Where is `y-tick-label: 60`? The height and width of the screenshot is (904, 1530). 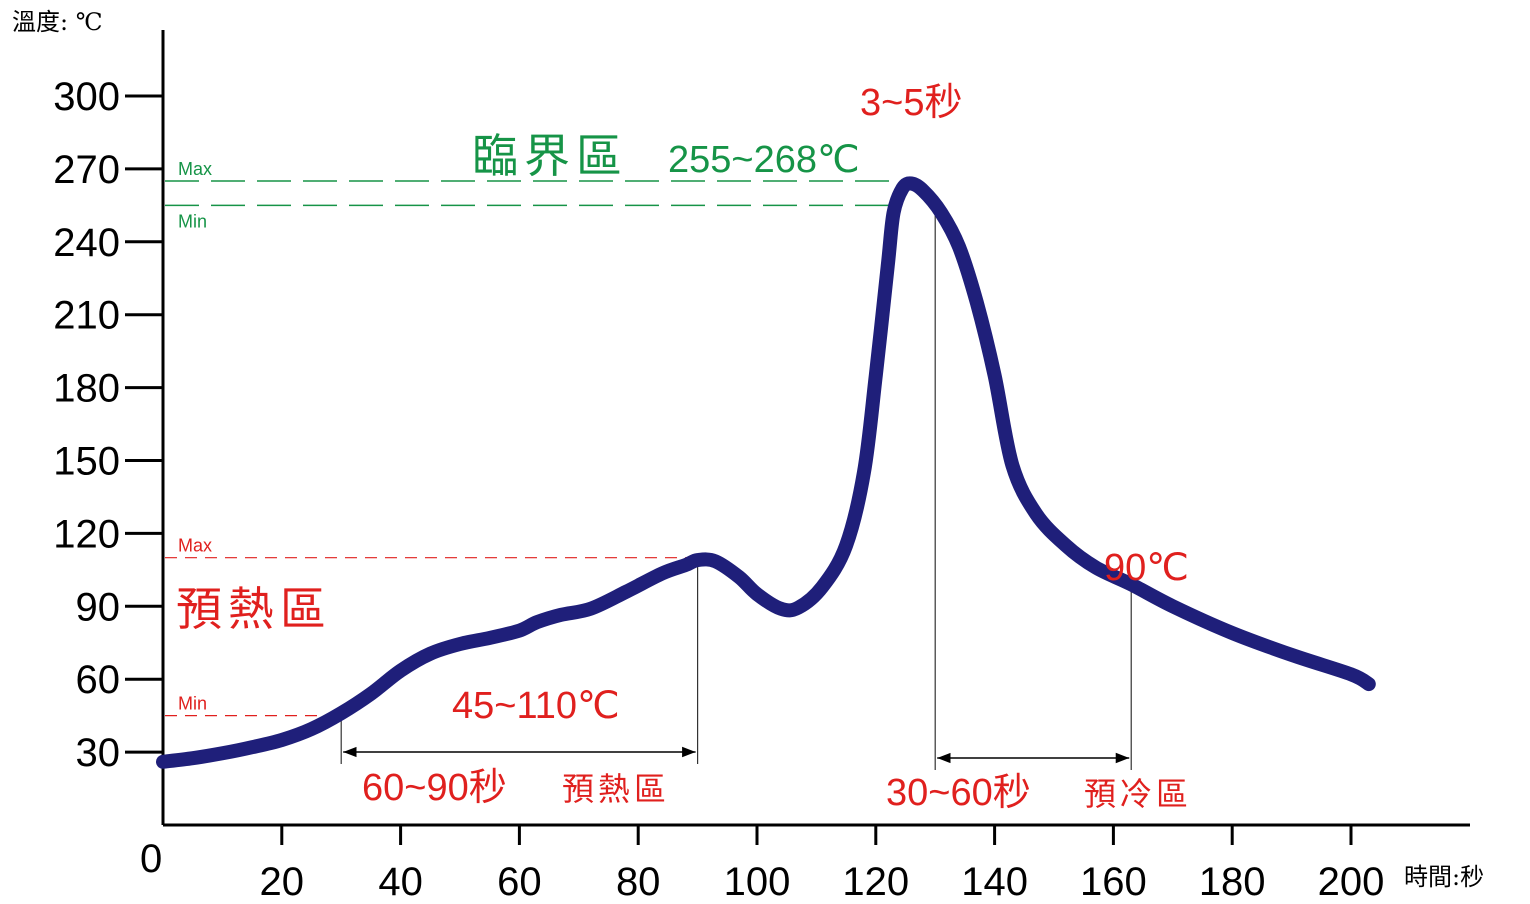
y-tick-label: 60 is located at coordinates (98, 680).